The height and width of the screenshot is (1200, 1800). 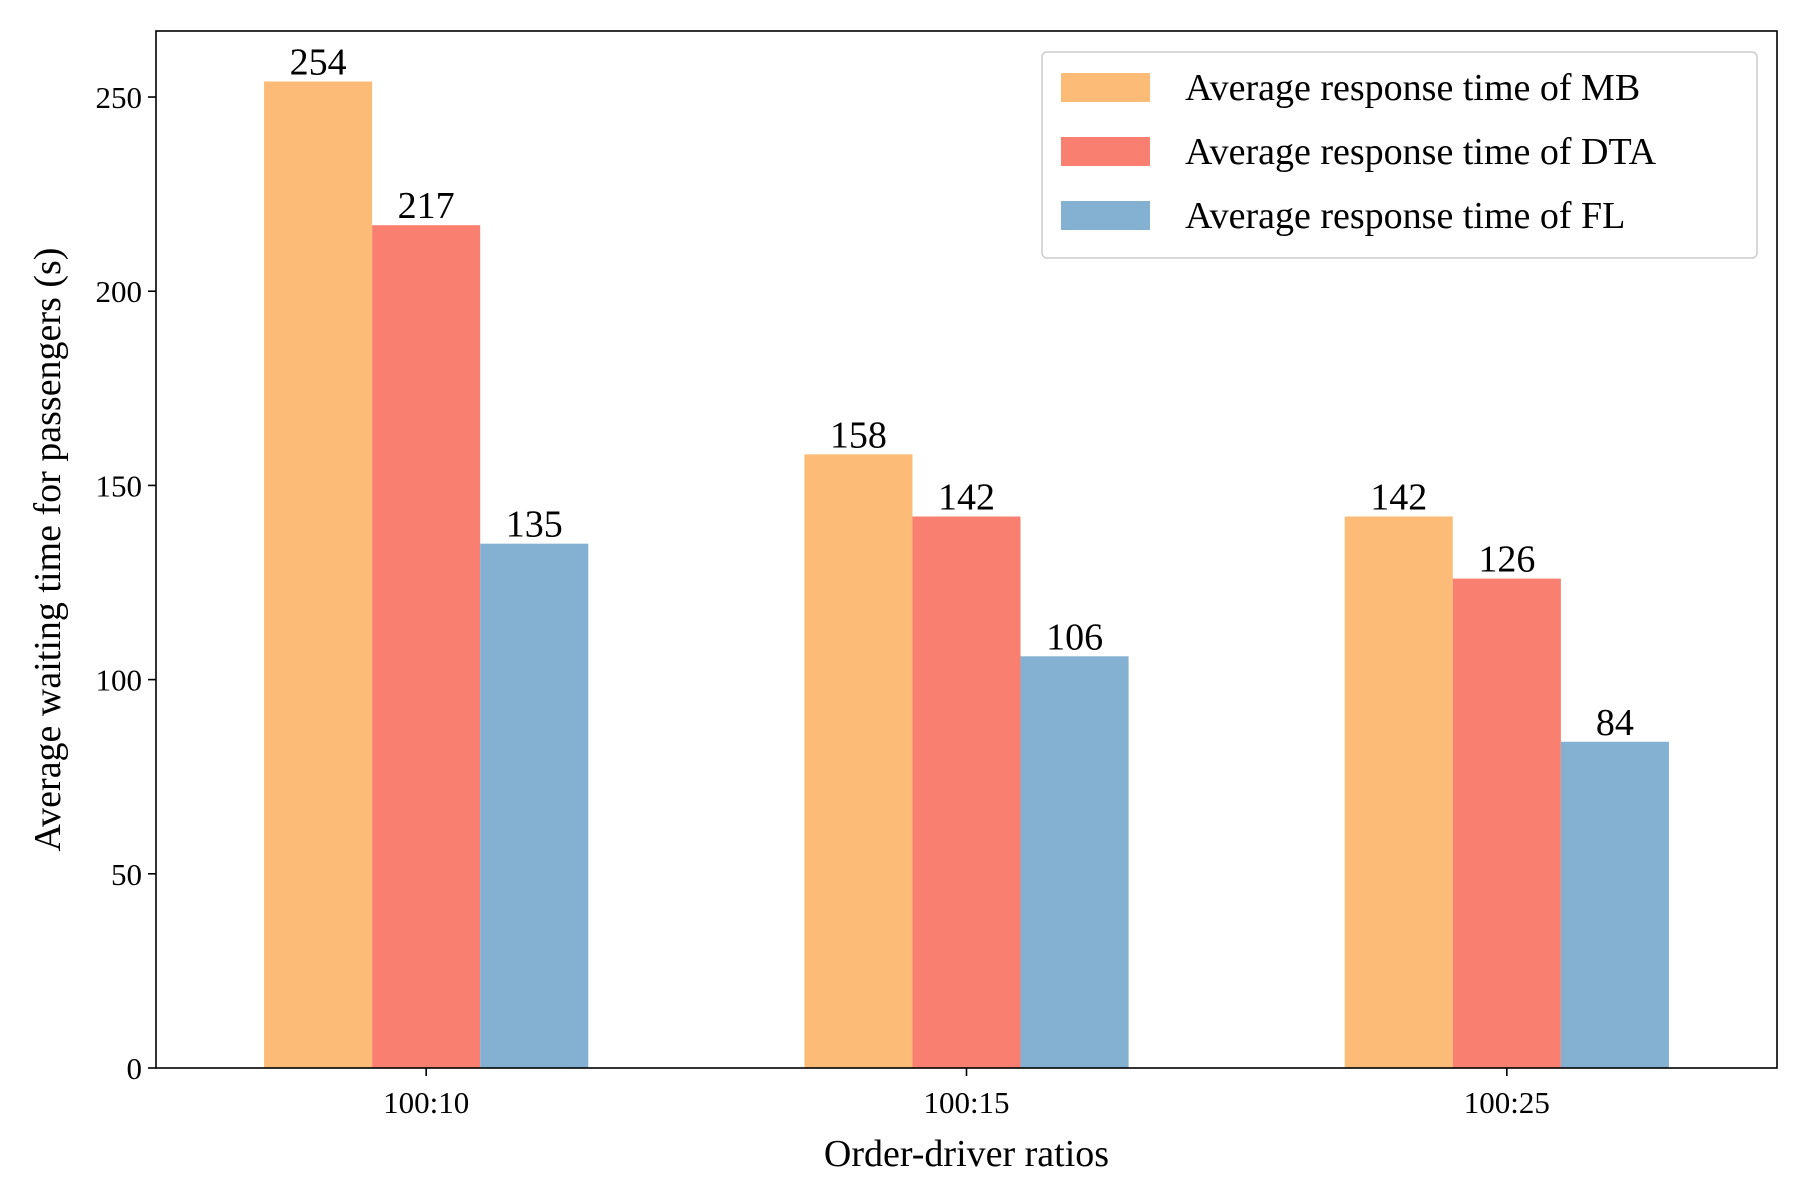 I want to click on legend-label-fl: Average response time of FL, so click(x=1405, y=216).